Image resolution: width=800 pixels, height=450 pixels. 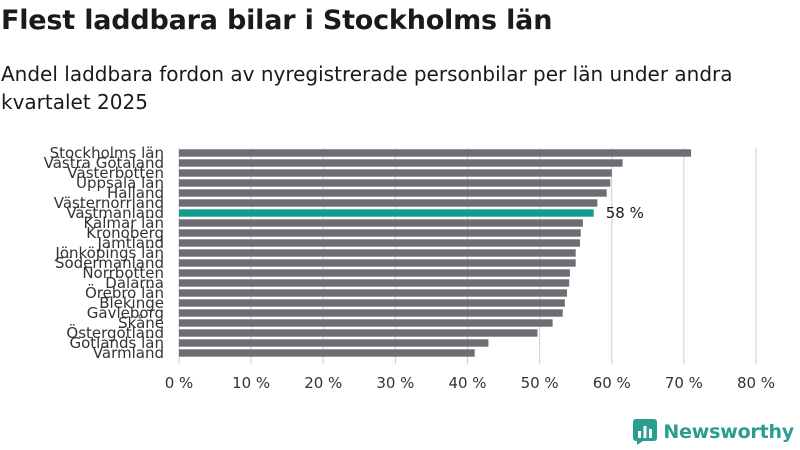 What do you see at coordinates (323, 383) in the screenshot?
I see `x-tick-label: 20 %` at bounding box center [323, 383].